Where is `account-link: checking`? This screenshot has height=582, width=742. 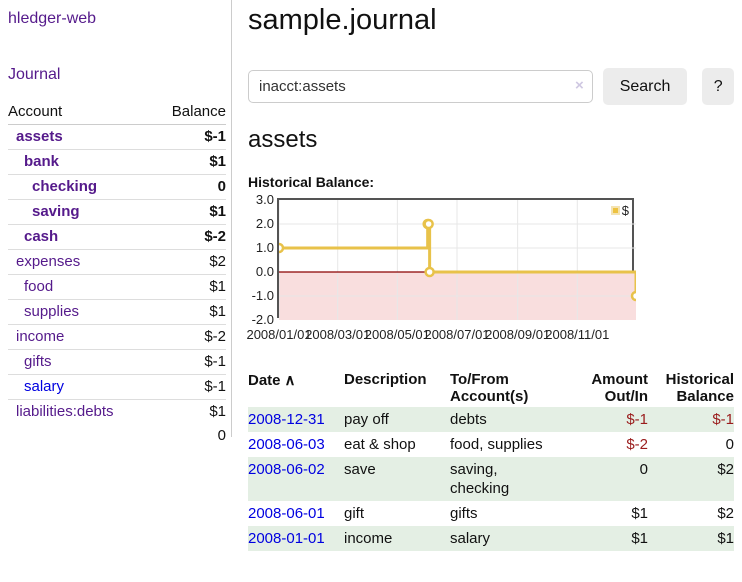 account-link: checking is located at coordinates (65, 186).